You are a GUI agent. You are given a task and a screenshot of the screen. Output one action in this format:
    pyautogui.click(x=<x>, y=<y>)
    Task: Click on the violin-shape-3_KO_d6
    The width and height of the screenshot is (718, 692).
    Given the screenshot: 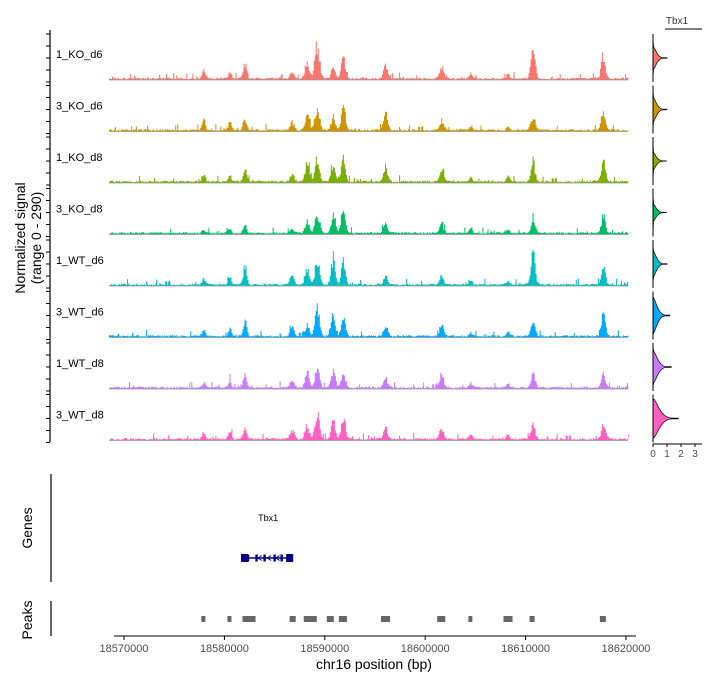 What is the action you would take?
    pyautogui.click(x=660, y=109)
    